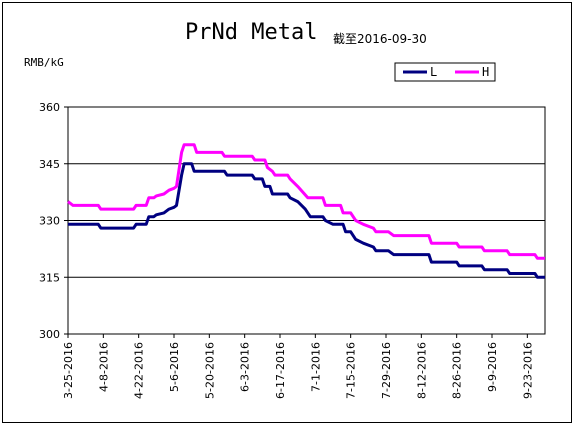 Image resolution: width=576 pixels, height=427 pixels. What do you see at coordinates (457, 370) in the screenshot?
I see `x-tick-label: 8-26-2016` at bounding box center [457, 370].